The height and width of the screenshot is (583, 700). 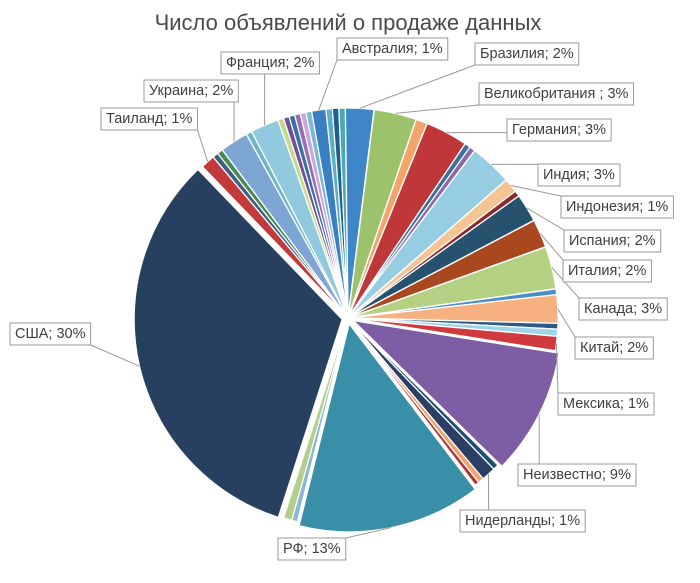 I want to click on label-box-италия, so click(x=607, y=271).